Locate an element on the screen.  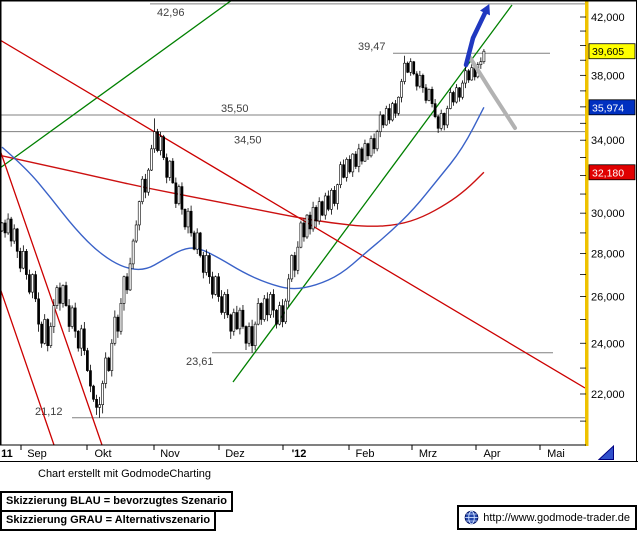
price-flag-label-blue-ma-value: 35,974 is located at coordinates (608, 108).